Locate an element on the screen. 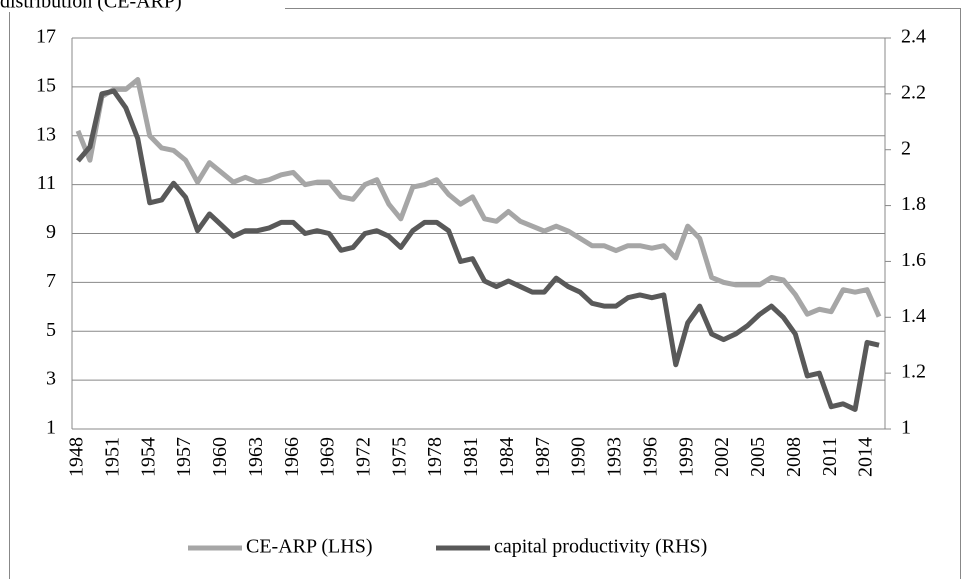 The image size is (962, 584). title-background is located at coordinates (142, 6).